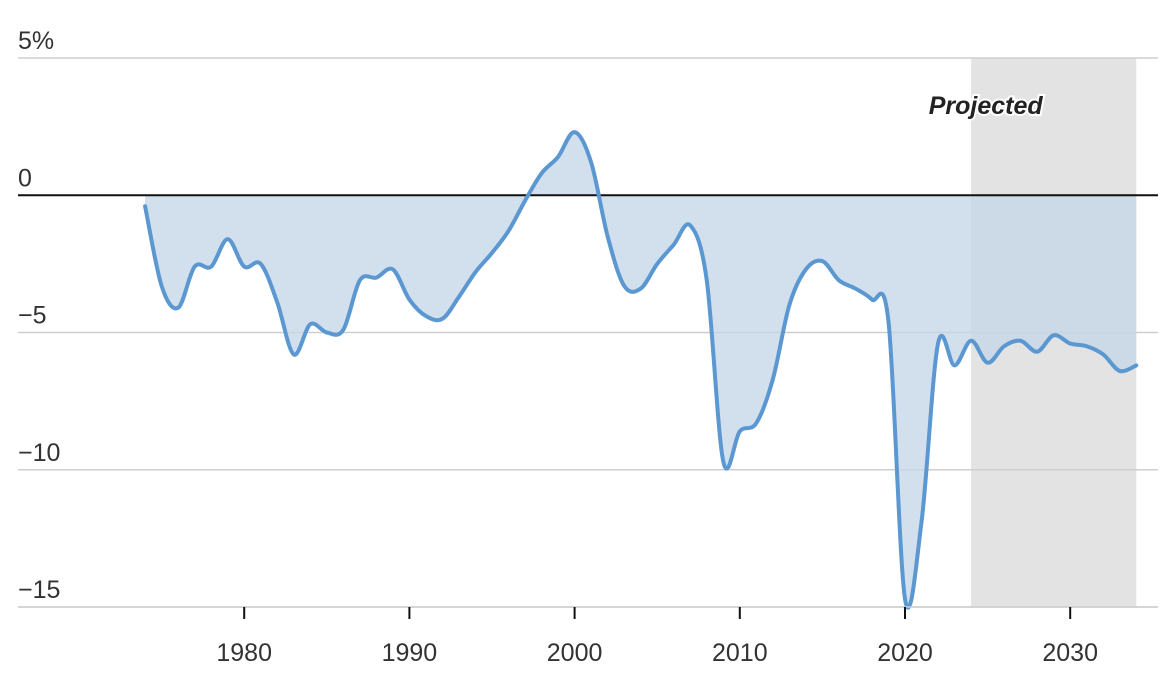  Describe the element at coordinates (588, 612) in the screenshot. I see `axis-layer` at that location.